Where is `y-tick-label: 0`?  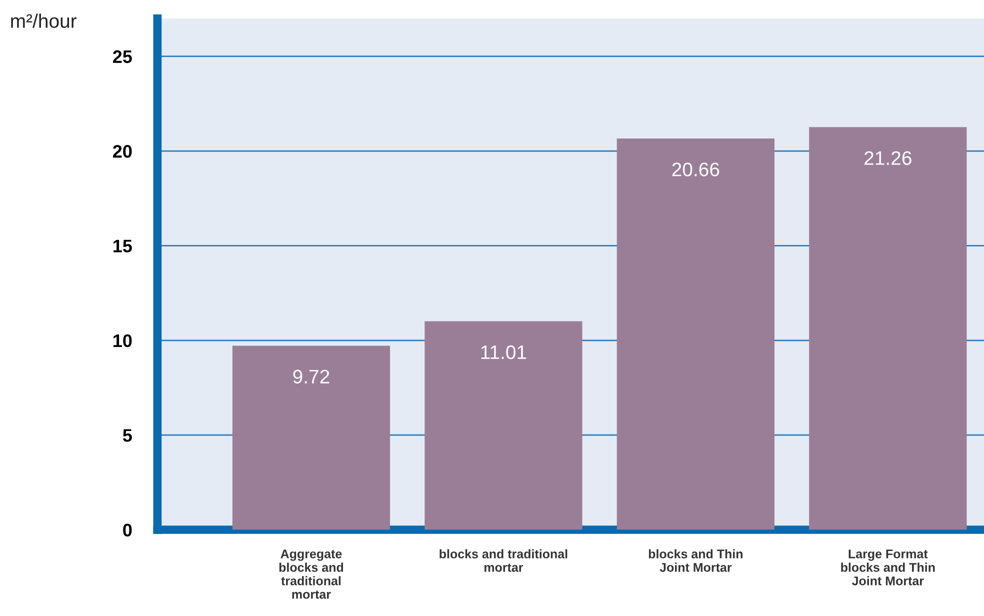 y-tick-label: 0 is located at coordinates (127, 530).